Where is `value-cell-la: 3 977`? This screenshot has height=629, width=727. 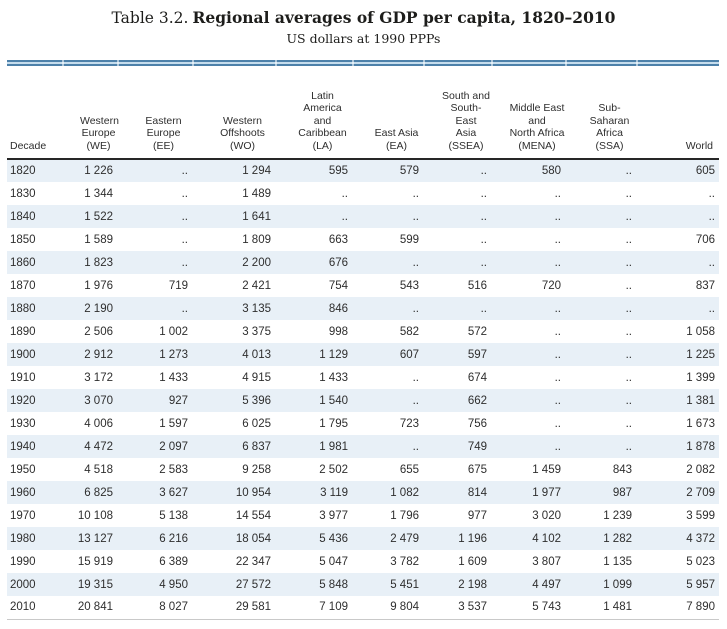 value-cell-la: 3 977 is located at coordinates (333, 515).